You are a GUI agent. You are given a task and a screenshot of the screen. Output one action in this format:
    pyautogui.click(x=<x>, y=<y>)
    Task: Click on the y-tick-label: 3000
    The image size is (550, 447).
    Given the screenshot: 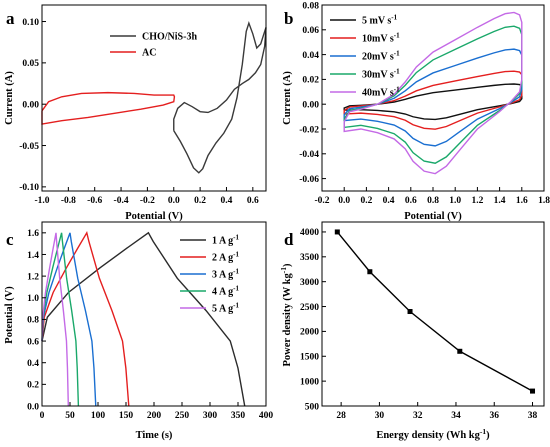 What is the action you would take?
    pyautogui.click(x=309, y=283)
    